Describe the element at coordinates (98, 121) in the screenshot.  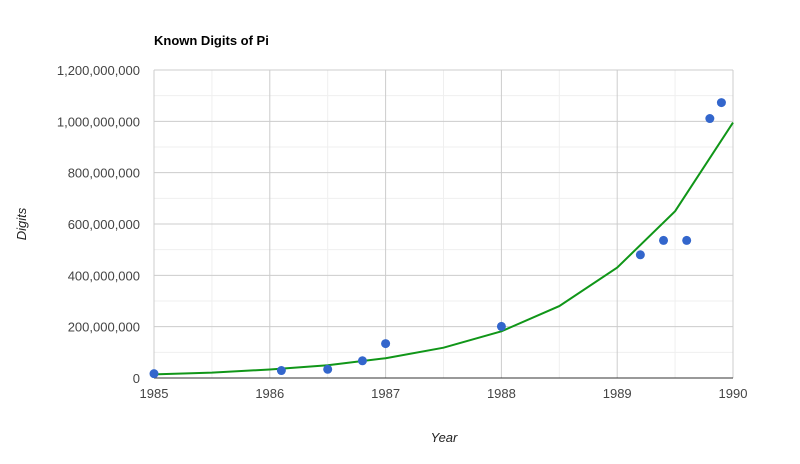
I see `y-tick-label: 1,000,000,000` at that location.